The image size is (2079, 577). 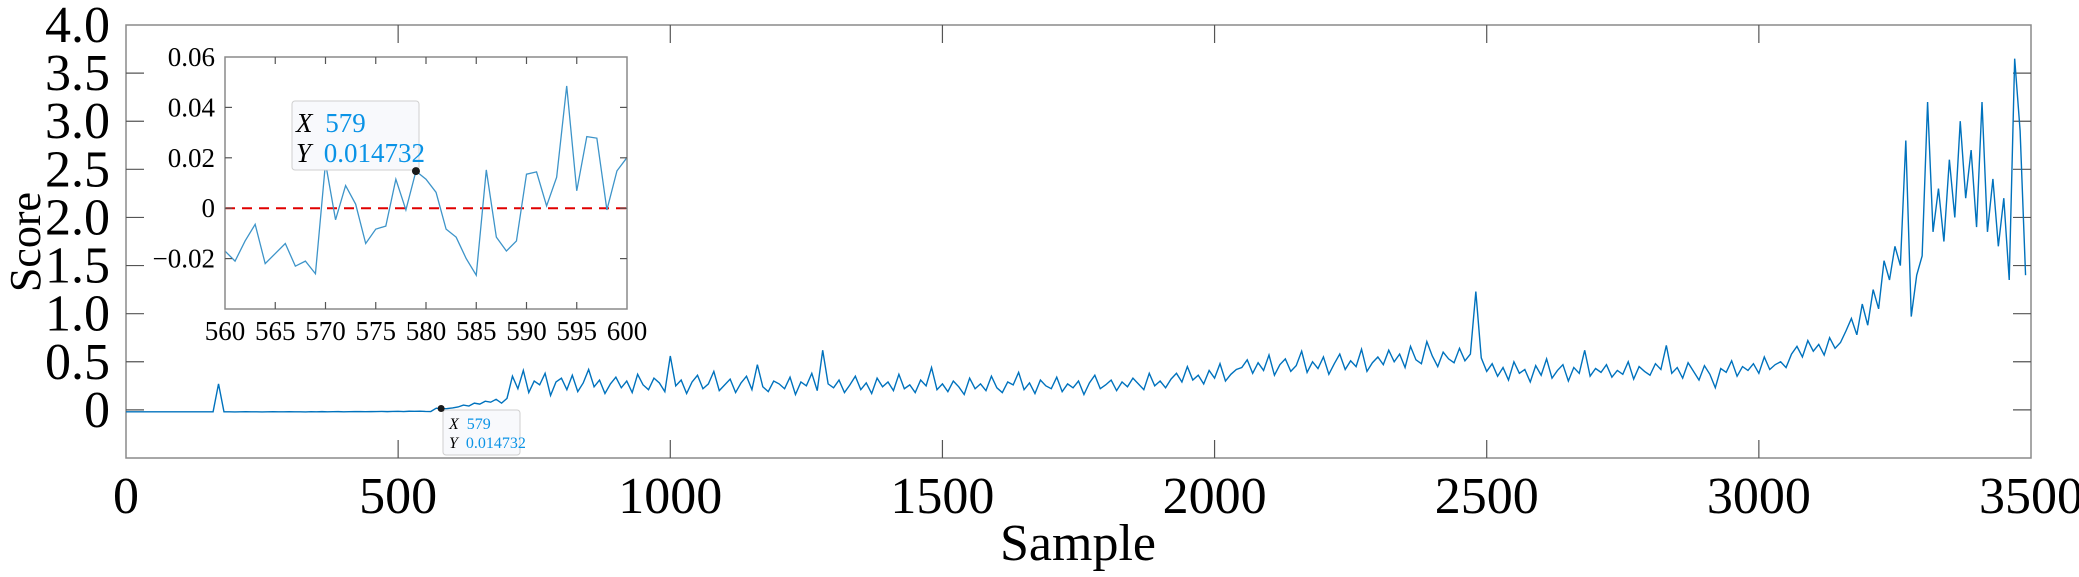 I want to click on main-datatip-box, so click(x=481, y=432).